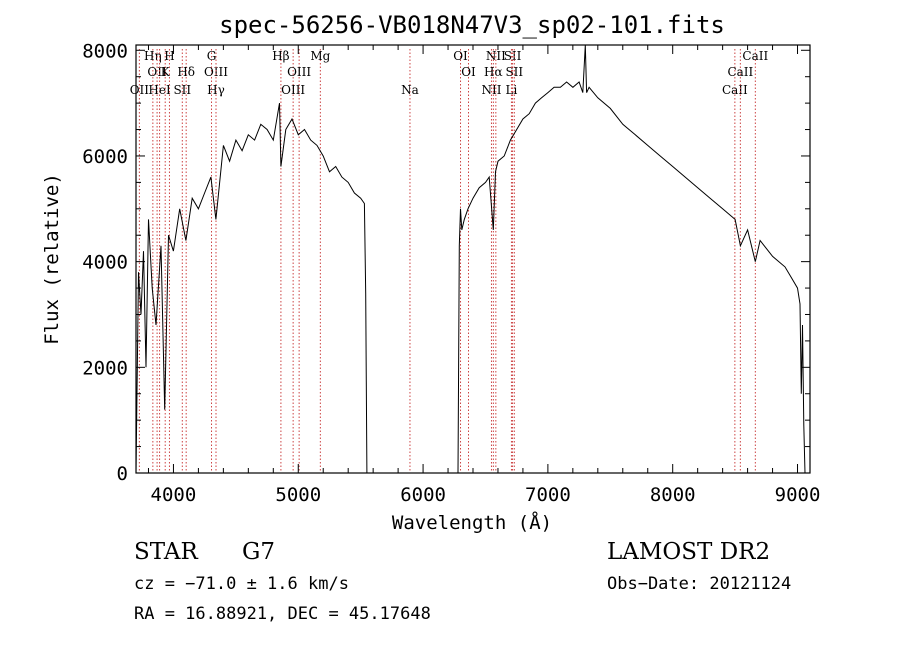  I want to click on x-tick-label: 6000, so click(423, 495).